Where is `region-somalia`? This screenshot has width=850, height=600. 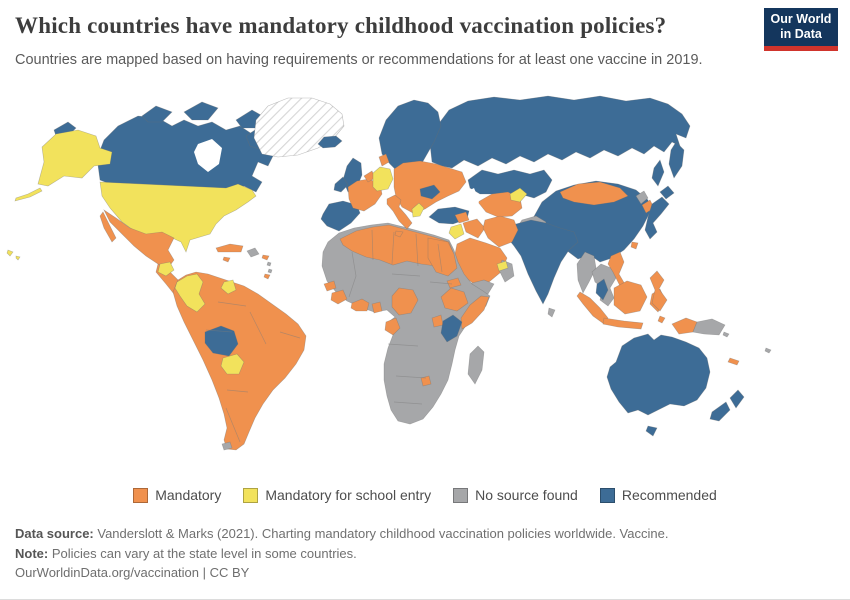 region-somalia is located at coordinates (475, 312).